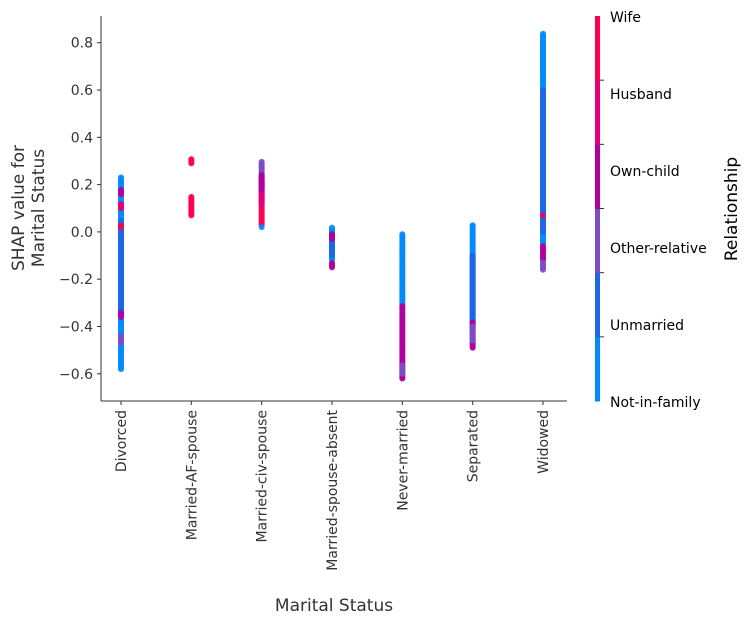  What do you see at coordinates (82, 138) in the screenshot?
I see `y-tick-label: 0.4` at bounding box center [82, 138].